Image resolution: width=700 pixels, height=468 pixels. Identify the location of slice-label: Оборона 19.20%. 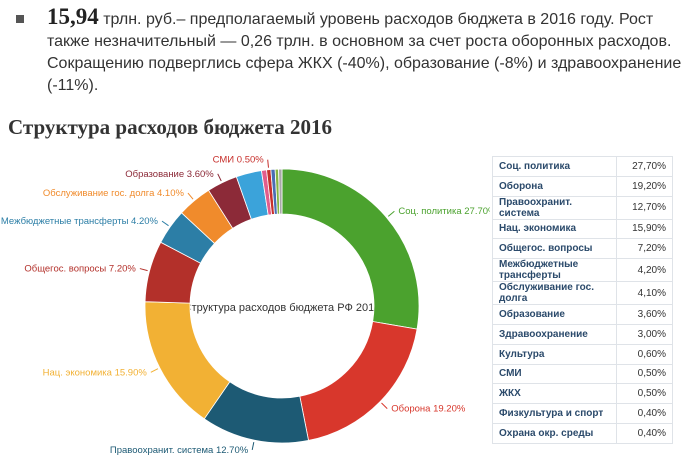
(428, 408).